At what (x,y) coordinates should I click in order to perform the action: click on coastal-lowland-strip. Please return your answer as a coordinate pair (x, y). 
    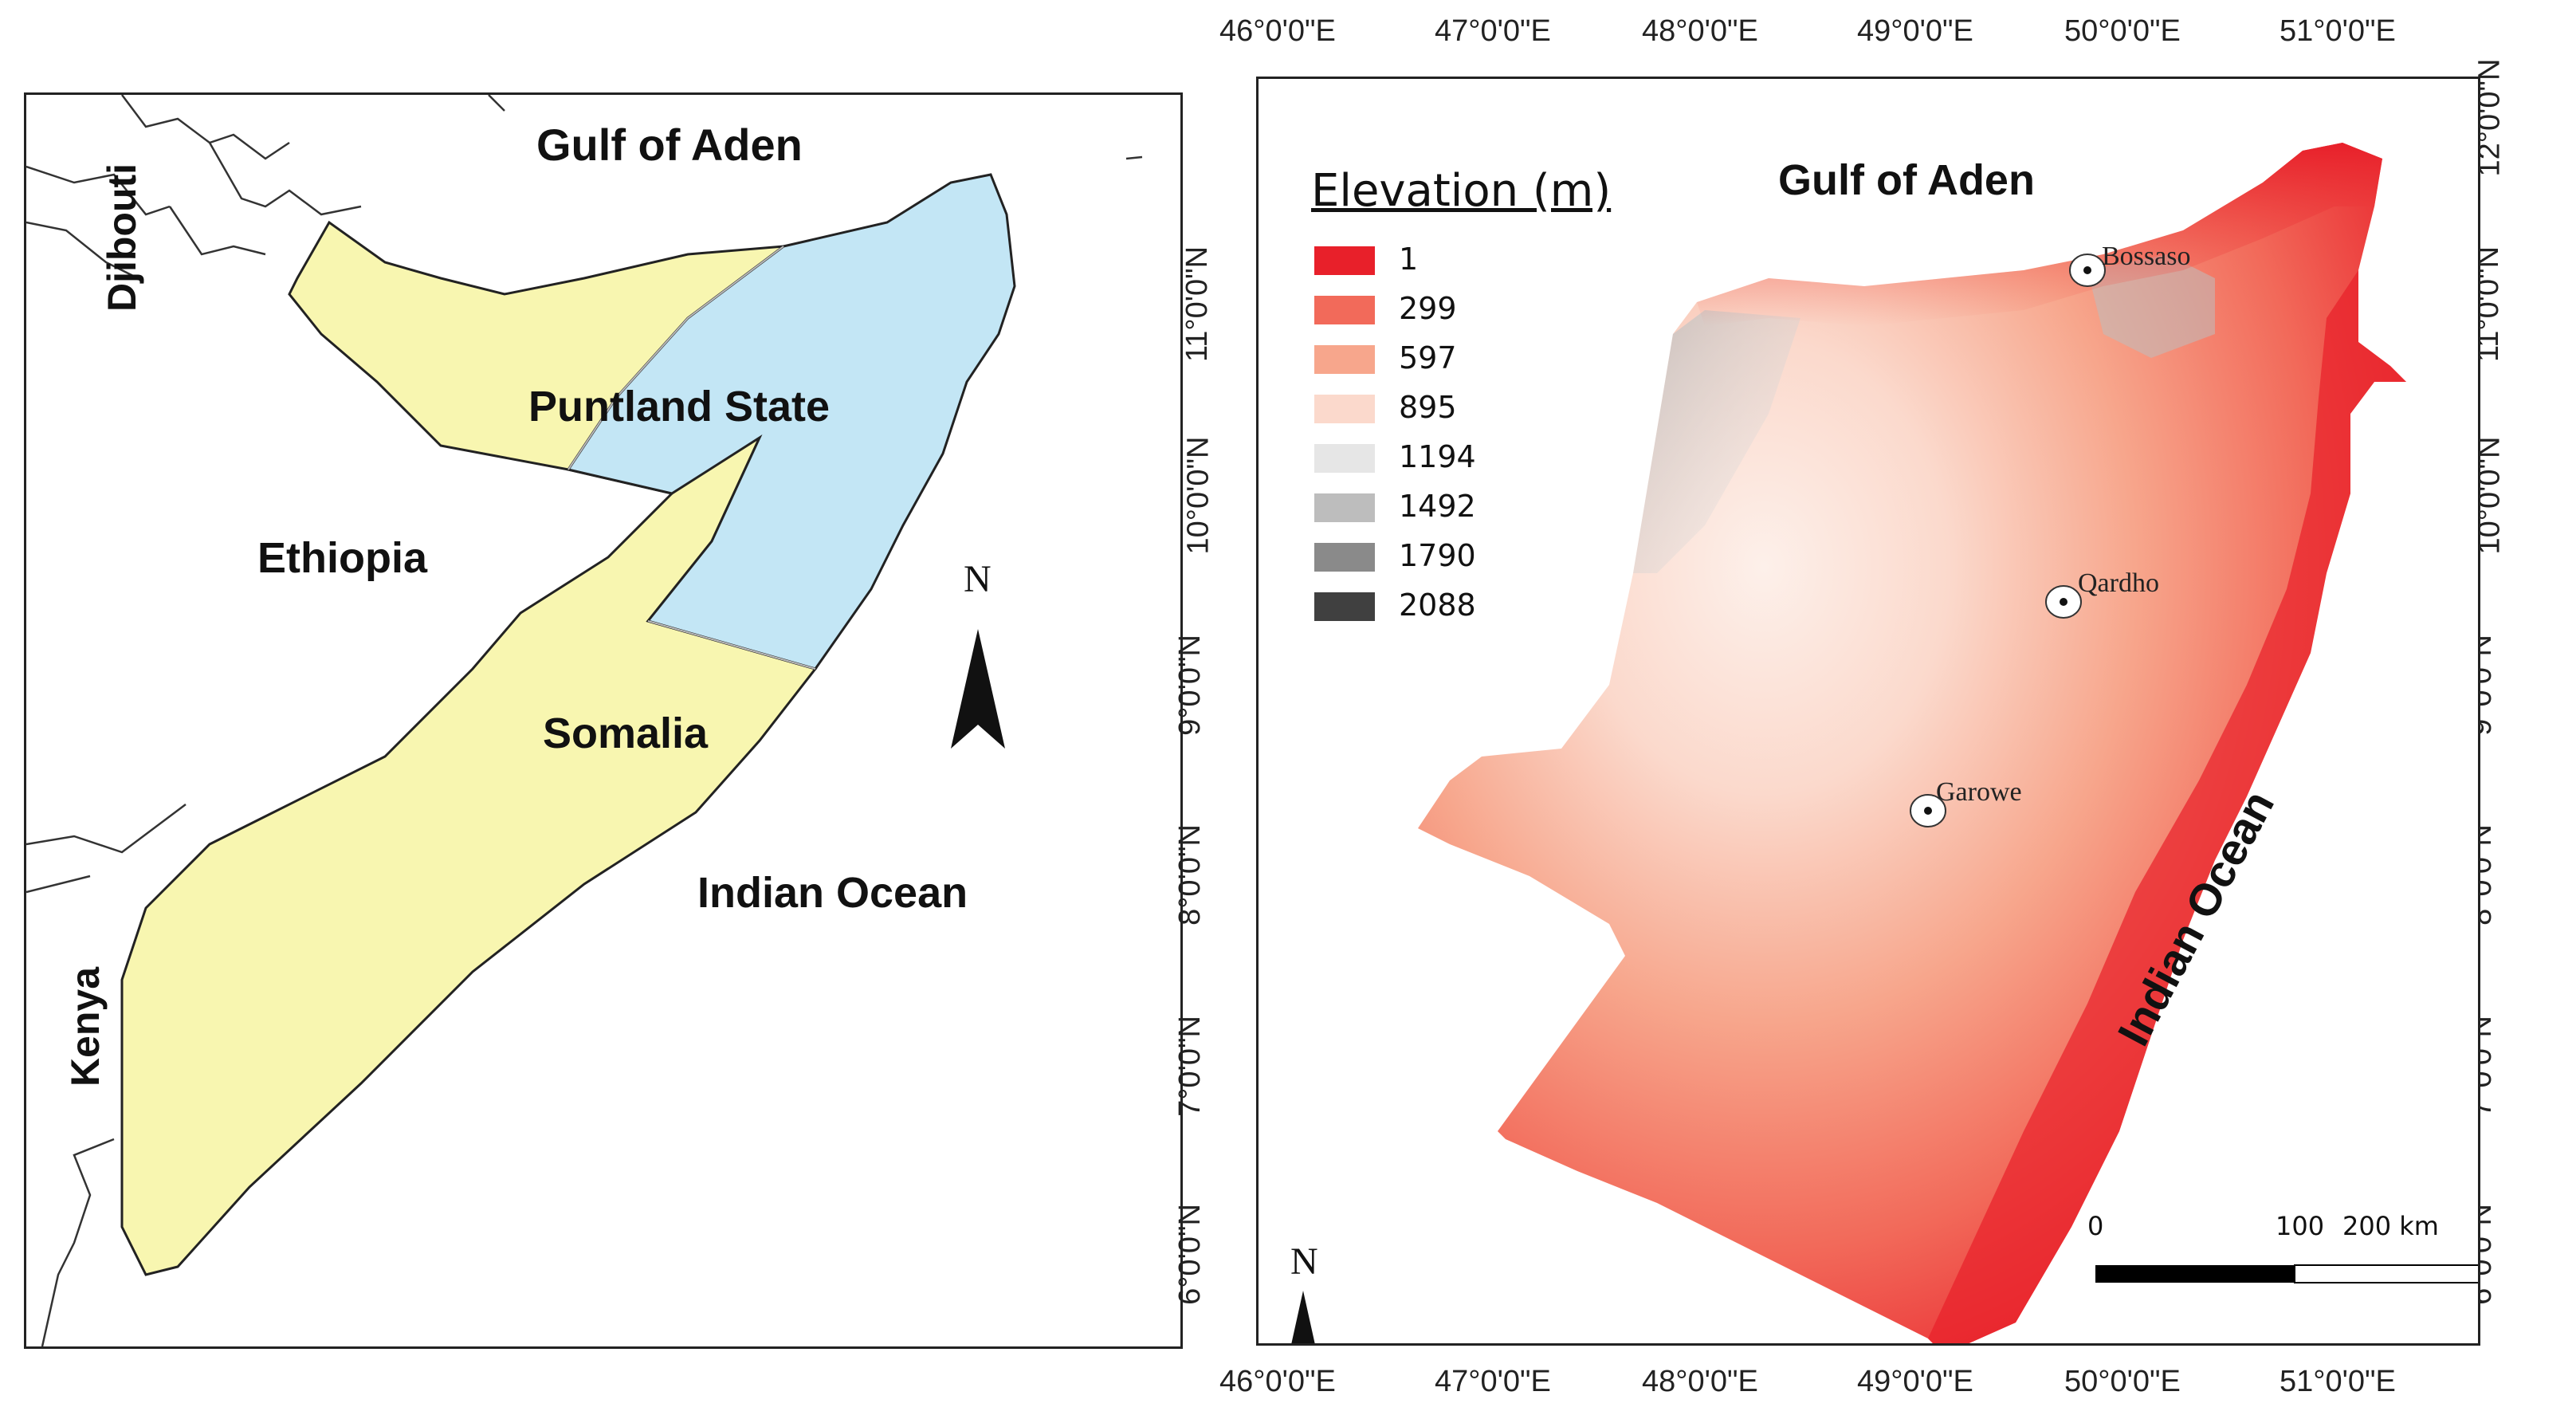
    Looking at the image, I should click on (2039, 234).